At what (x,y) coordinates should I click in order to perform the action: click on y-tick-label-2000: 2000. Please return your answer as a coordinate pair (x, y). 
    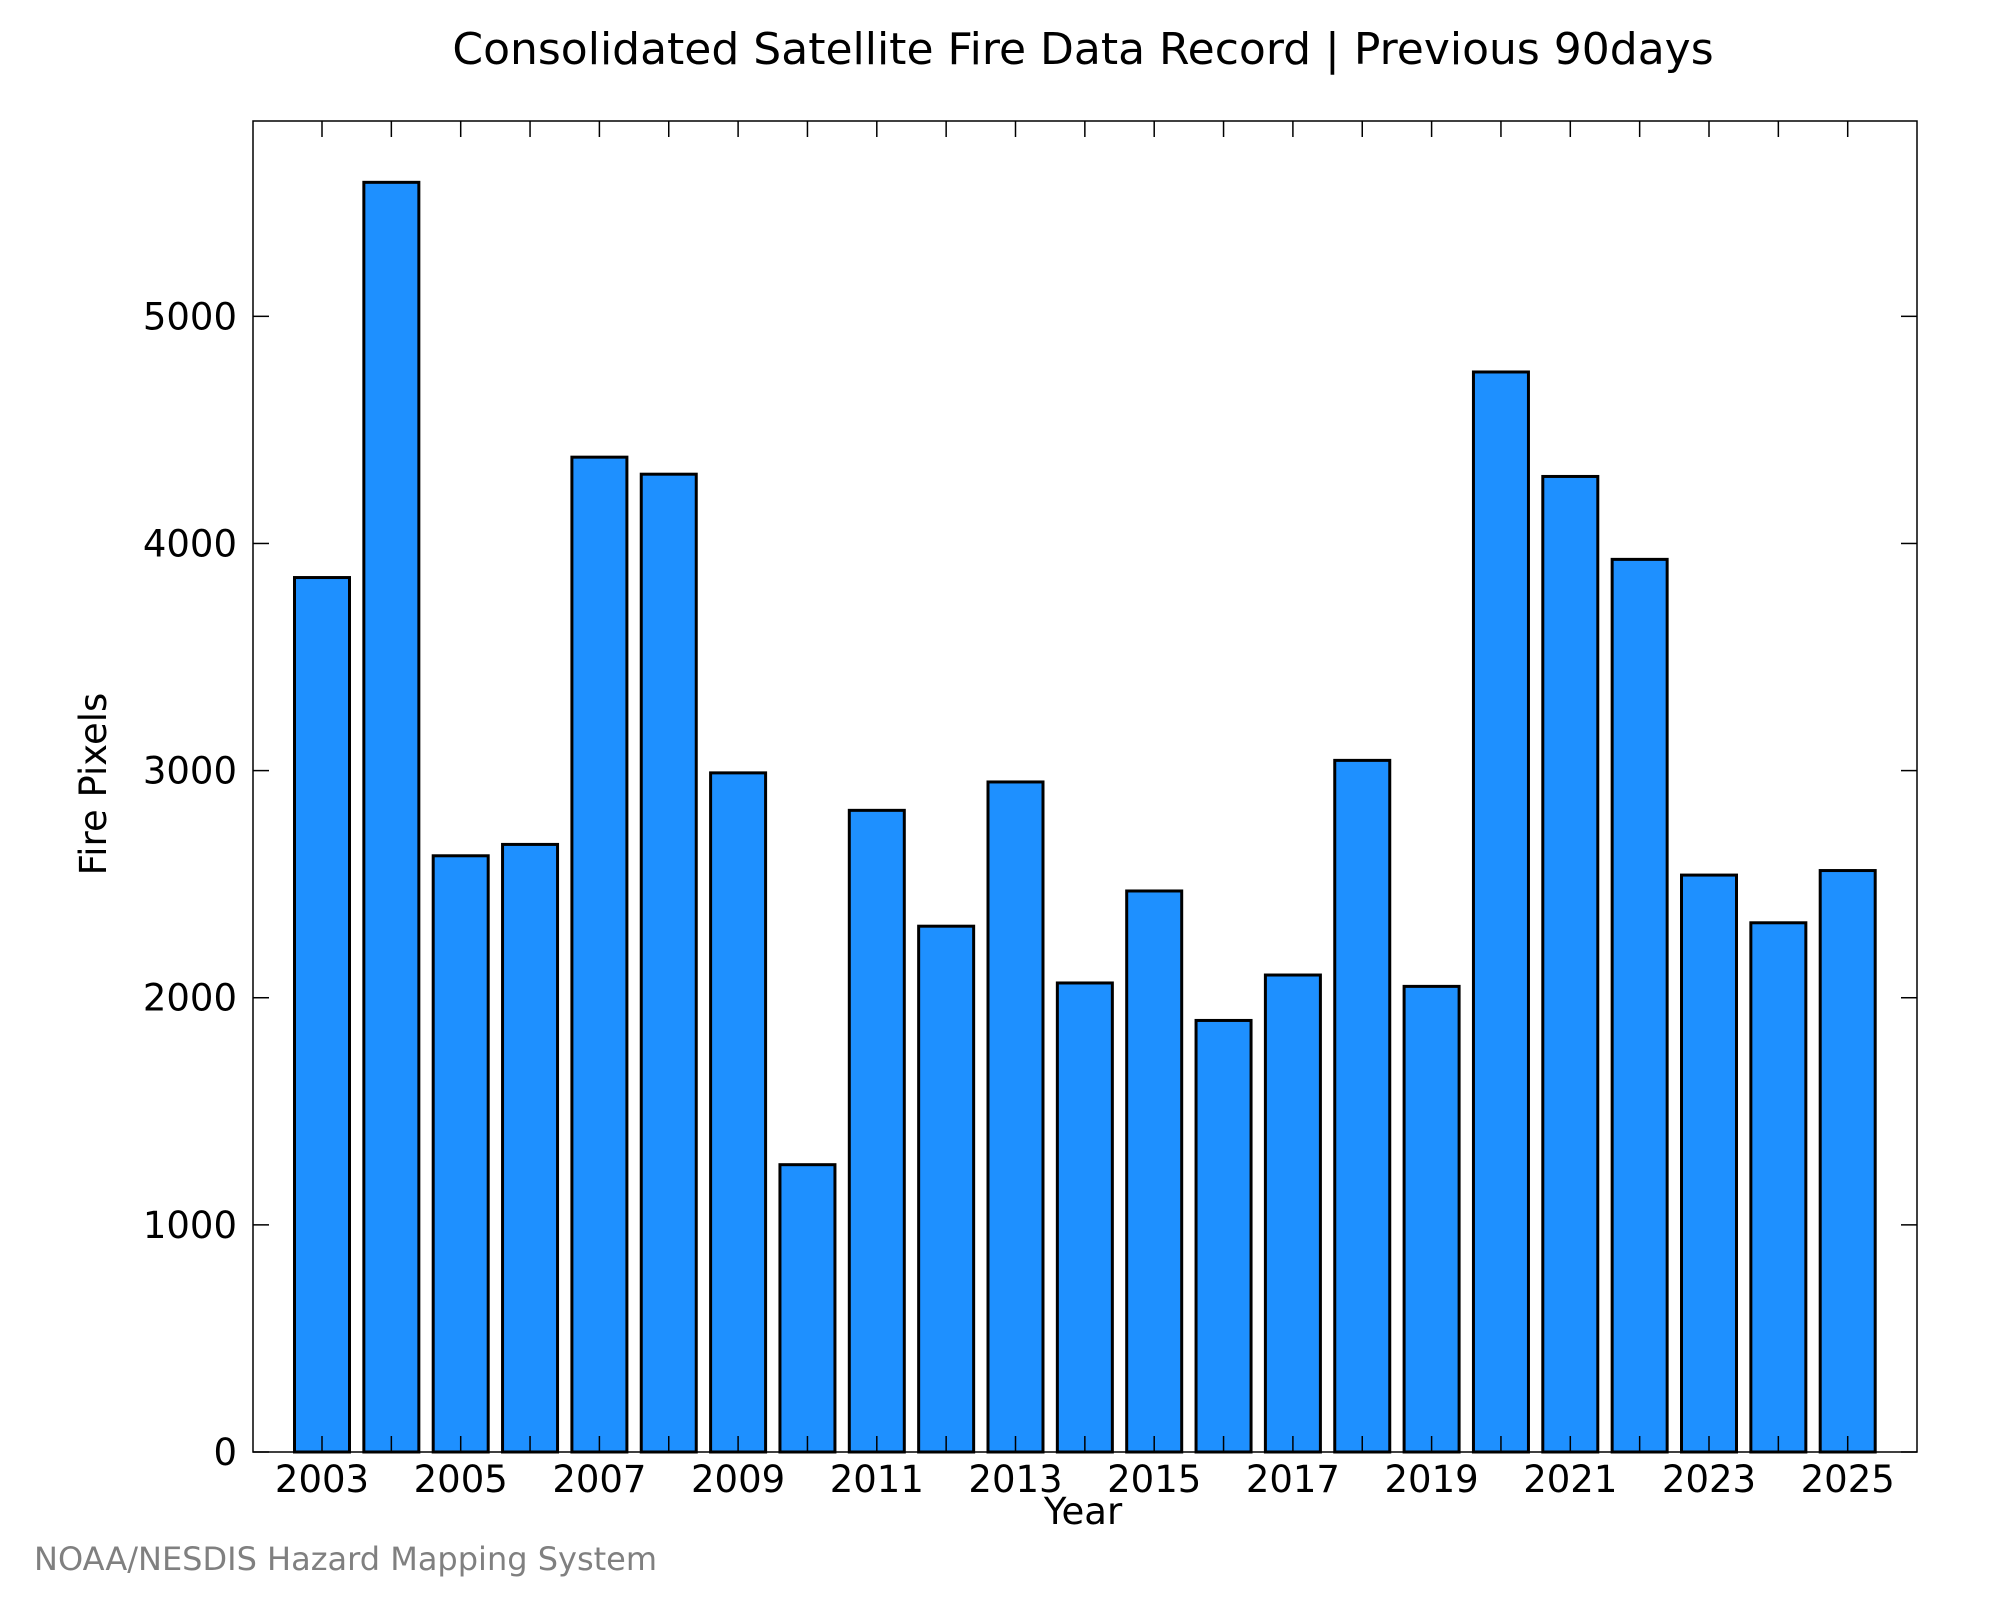
    Looking at the image, I should click on (190, 998).